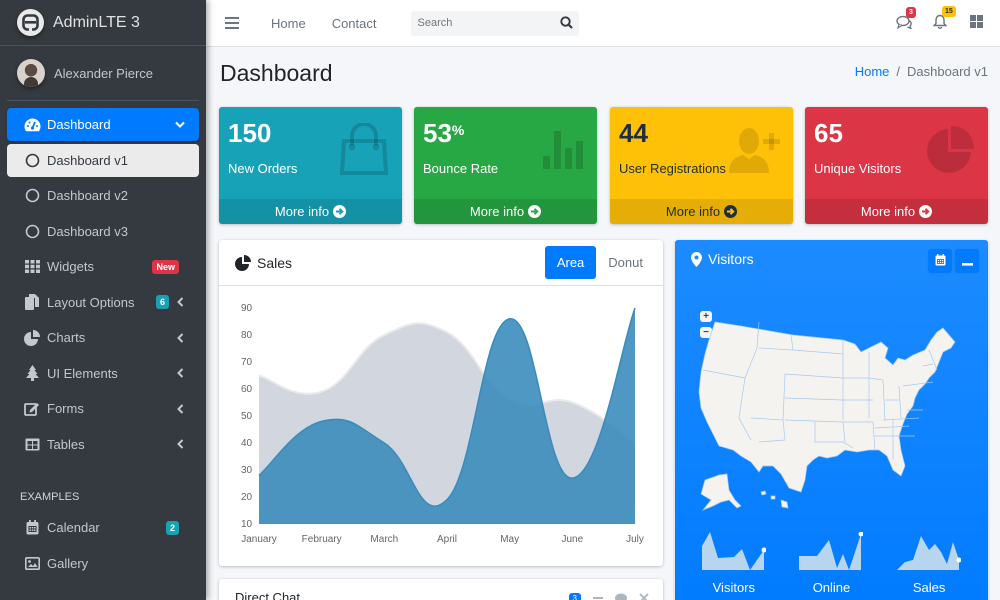 The height and width of the screenshot is (600, 1000). Describe the element at coordinates (505, 165) in the screenshot. I see `small-box-bounce-rate: 53% Bounce Rate More info` at that location.